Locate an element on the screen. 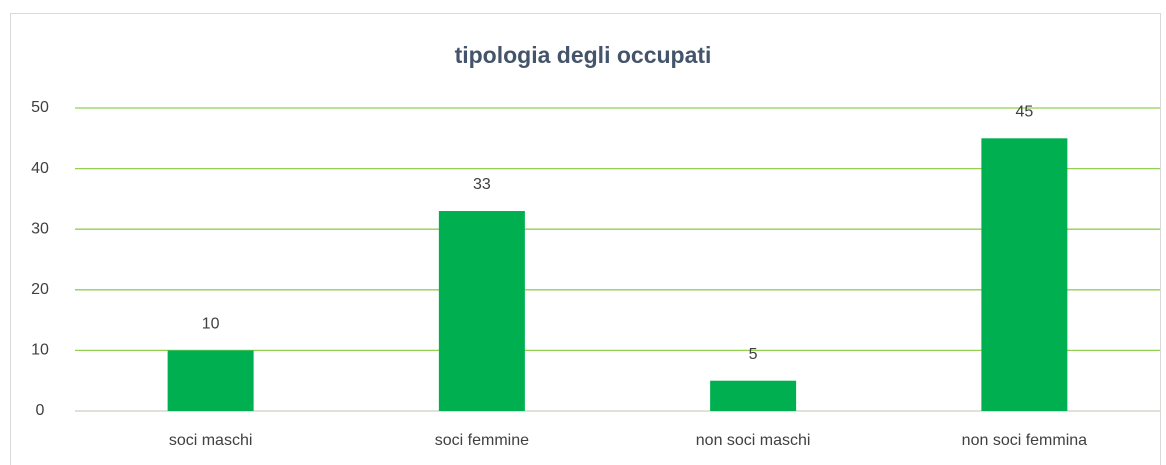  data-label: 5 is located at coordinates (753, 354).